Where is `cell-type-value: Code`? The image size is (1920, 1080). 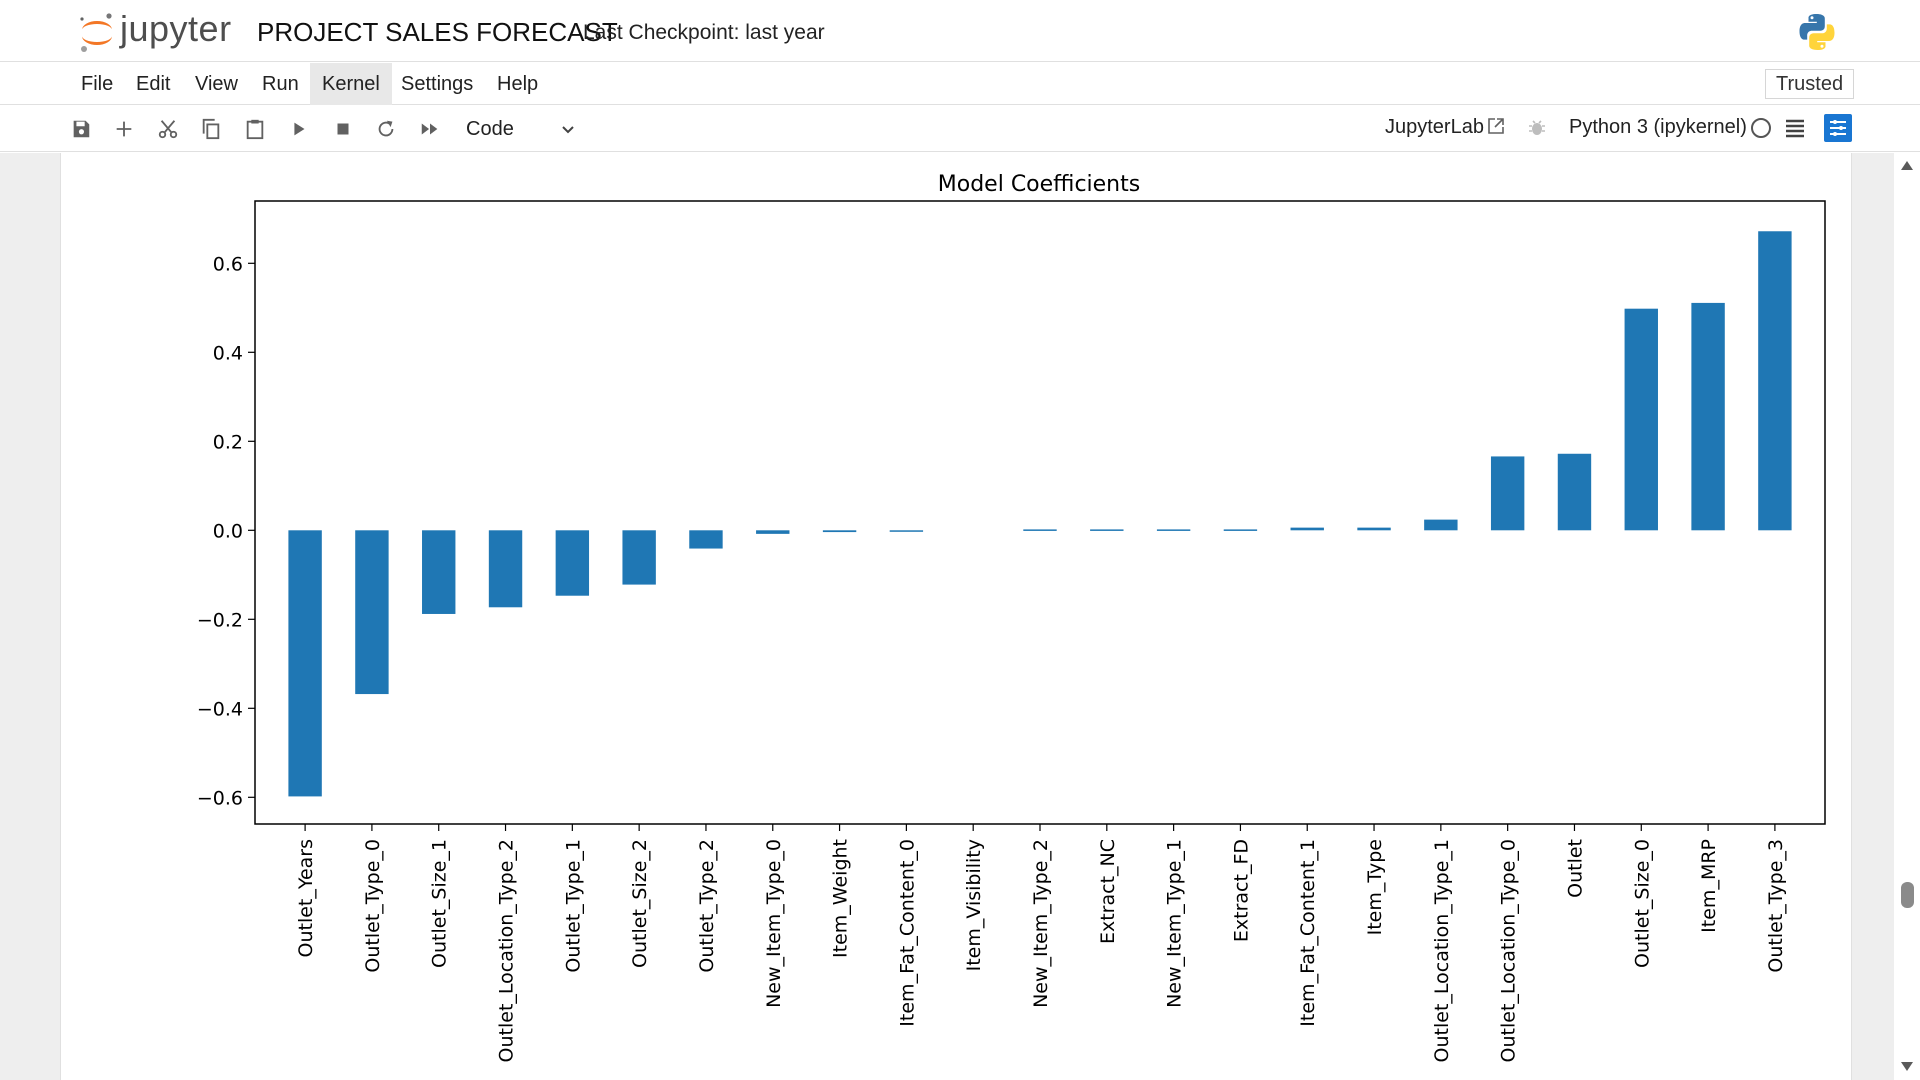
cell-type-value: Code is located at coordinates (490, 129).